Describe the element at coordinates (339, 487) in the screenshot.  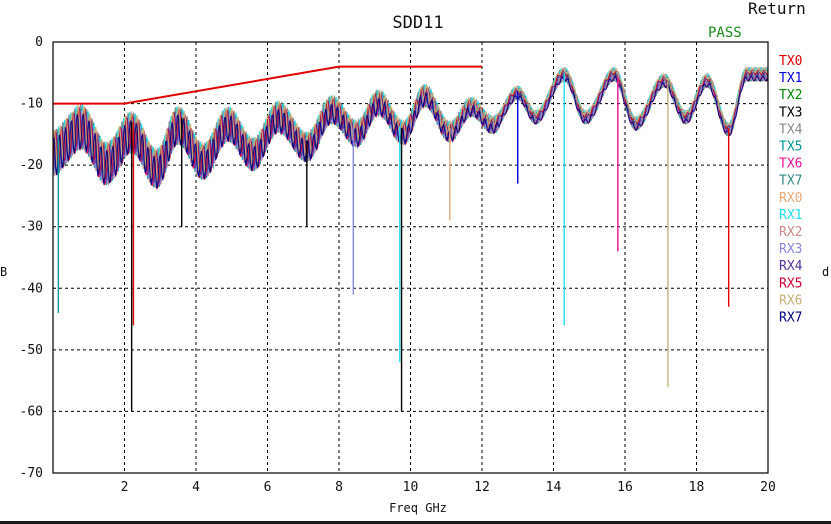
I see `x-tick-label: 8` at that location.